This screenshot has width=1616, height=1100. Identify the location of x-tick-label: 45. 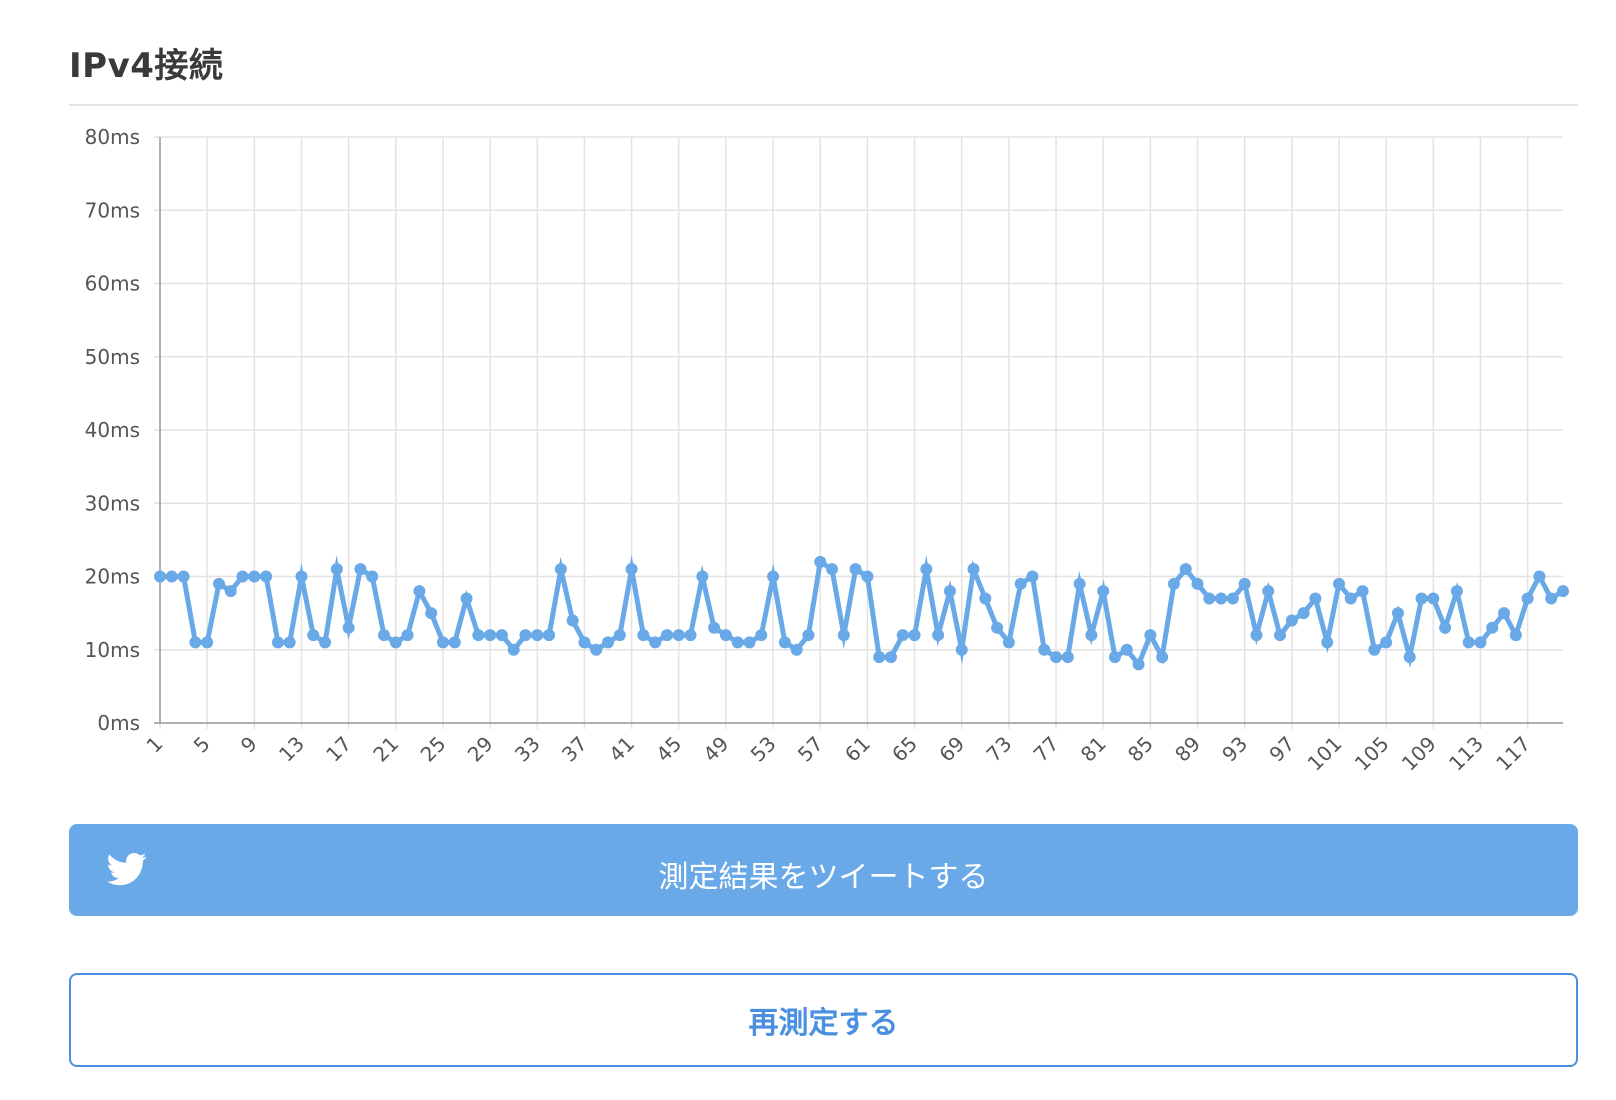
(668, 749).